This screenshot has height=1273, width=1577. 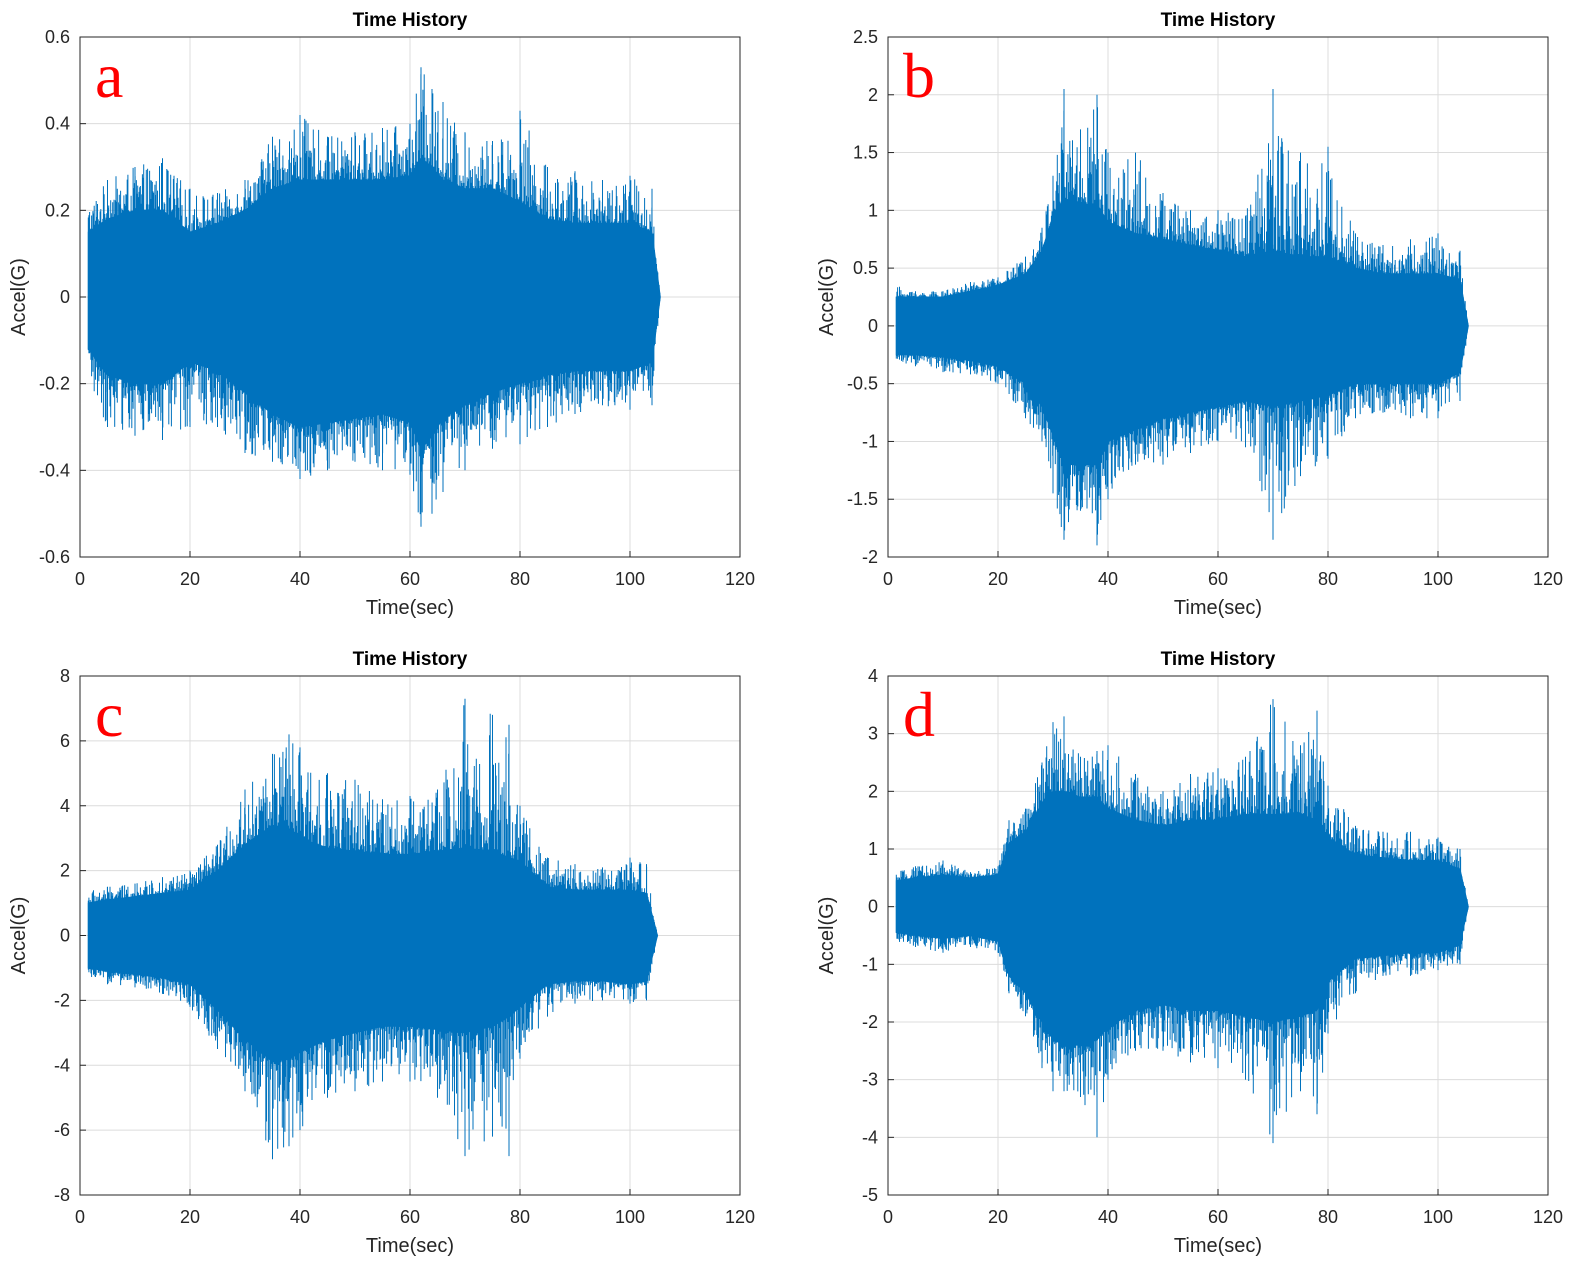 I want to click on y-tick-label: 0.4, so click(x=57, y=124).